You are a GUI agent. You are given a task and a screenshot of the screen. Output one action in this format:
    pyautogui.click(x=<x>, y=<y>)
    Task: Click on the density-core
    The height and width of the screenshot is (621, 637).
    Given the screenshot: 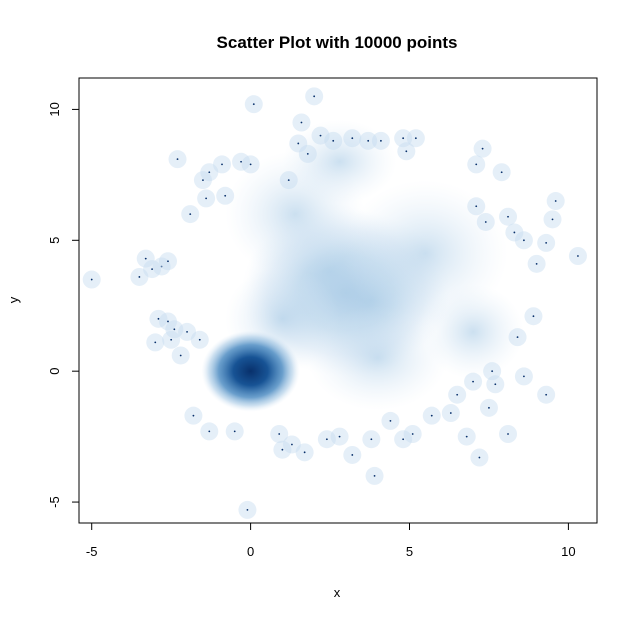 What is the action you would take?
    pyautogui.click(x=250, y=371)
    